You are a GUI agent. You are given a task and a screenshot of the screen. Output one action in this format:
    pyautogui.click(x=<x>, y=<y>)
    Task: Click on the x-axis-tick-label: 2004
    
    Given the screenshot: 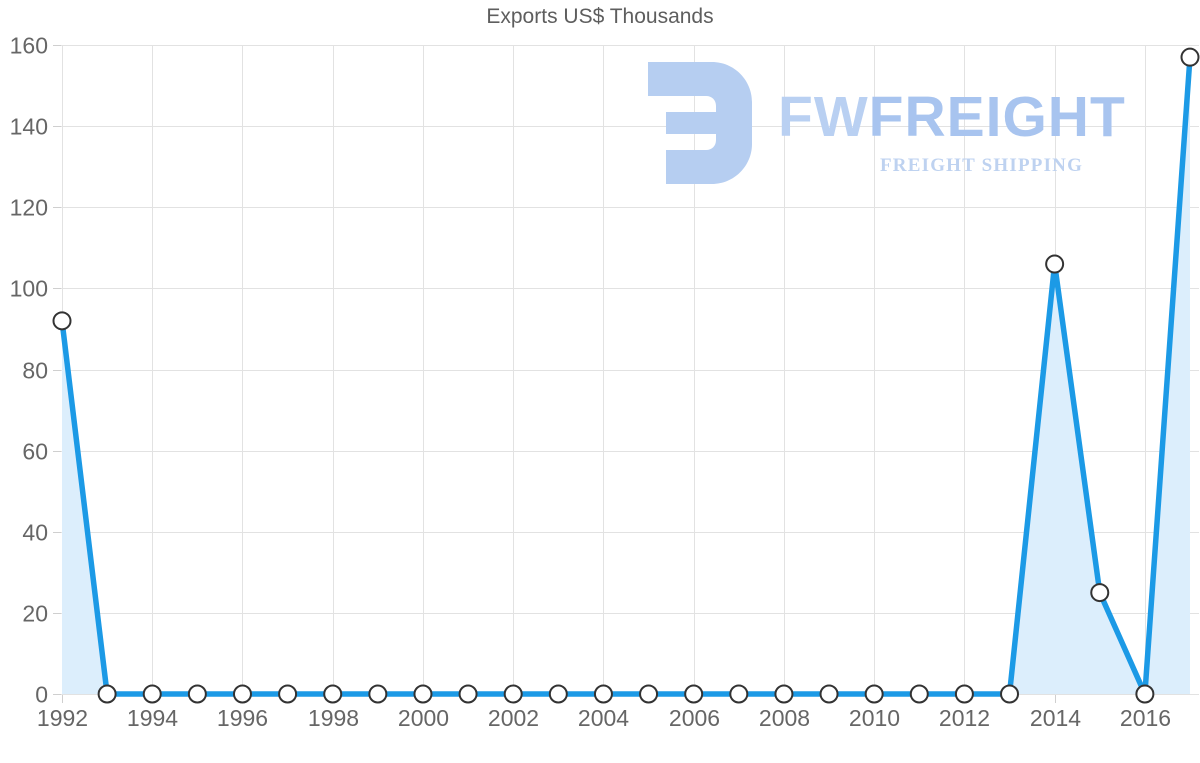 What is the action you would take?
    pyautogui.click(x=603, y=718)
    